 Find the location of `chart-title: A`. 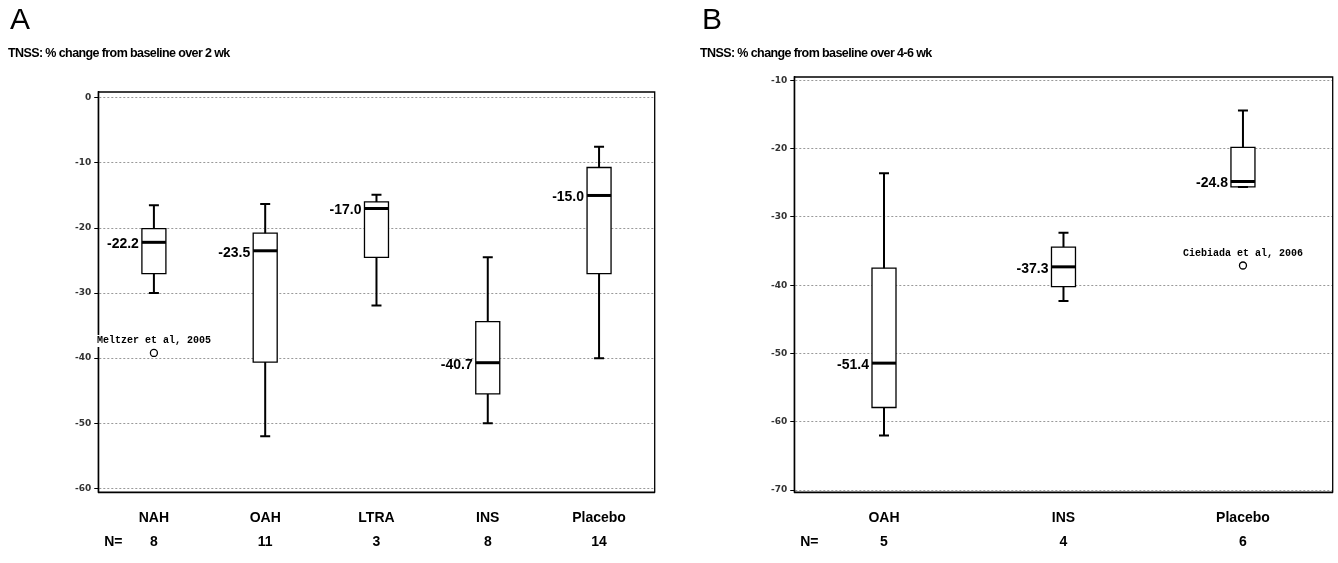

chart-title: A is located at coordinates (20, 19).